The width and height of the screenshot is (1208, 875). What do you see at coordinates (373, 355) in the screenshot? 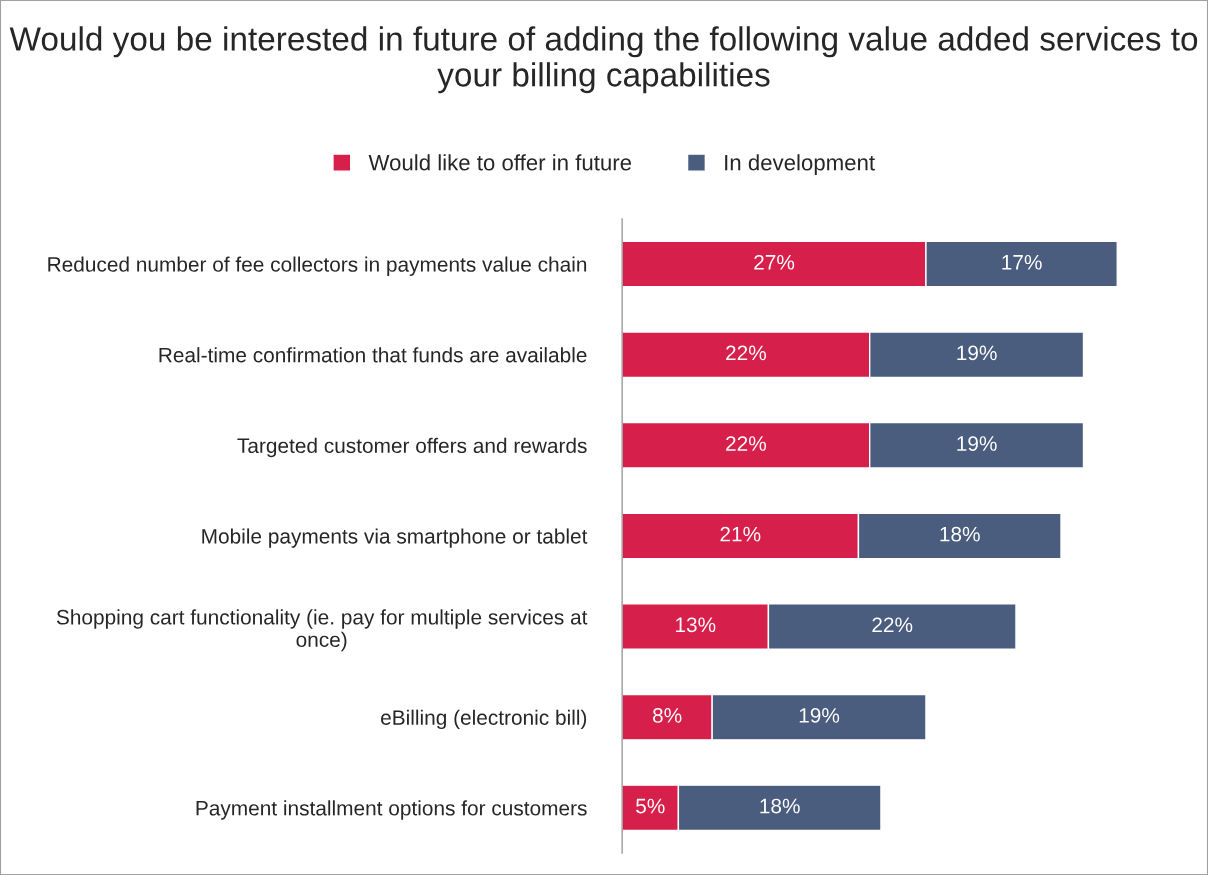
I see `y-tick-label: Real-time confirmation that funds are available` at bounding box center [373, 355].